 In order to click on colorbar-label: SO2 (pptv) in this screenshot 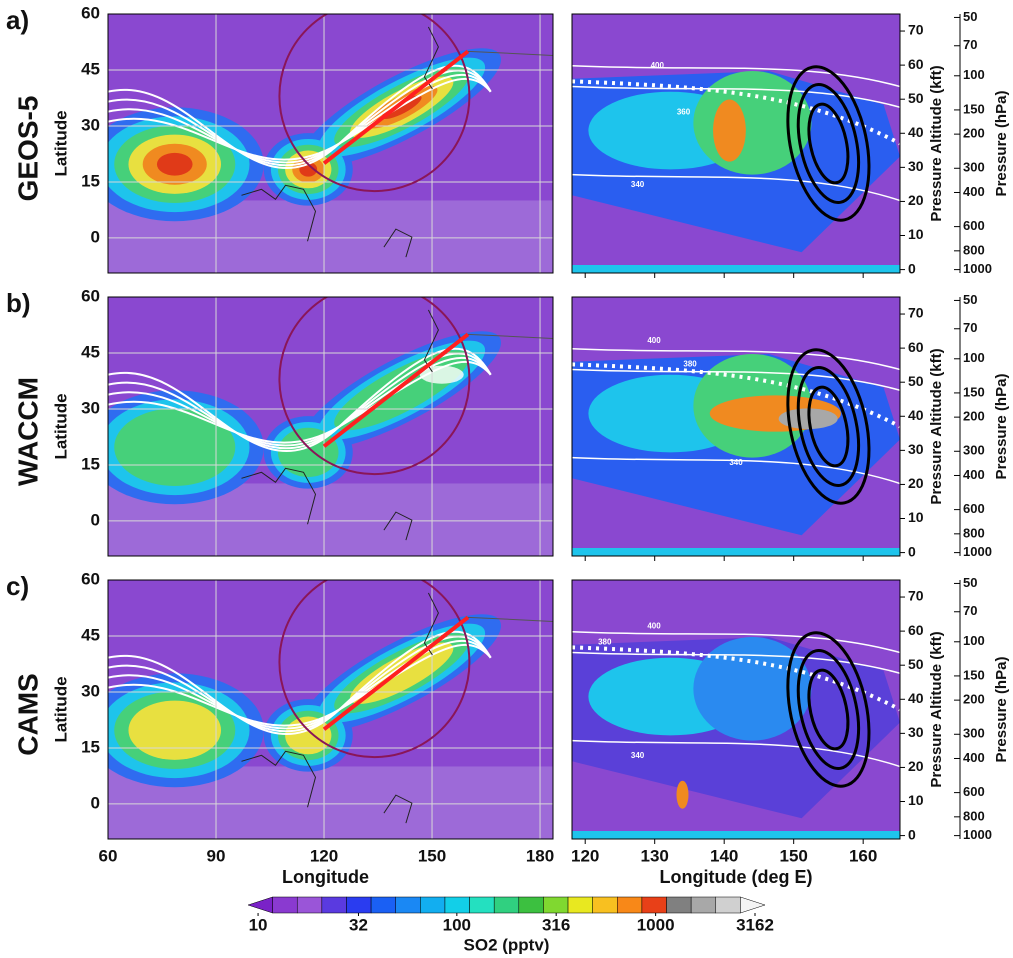, I will do `click(507, 944)`.